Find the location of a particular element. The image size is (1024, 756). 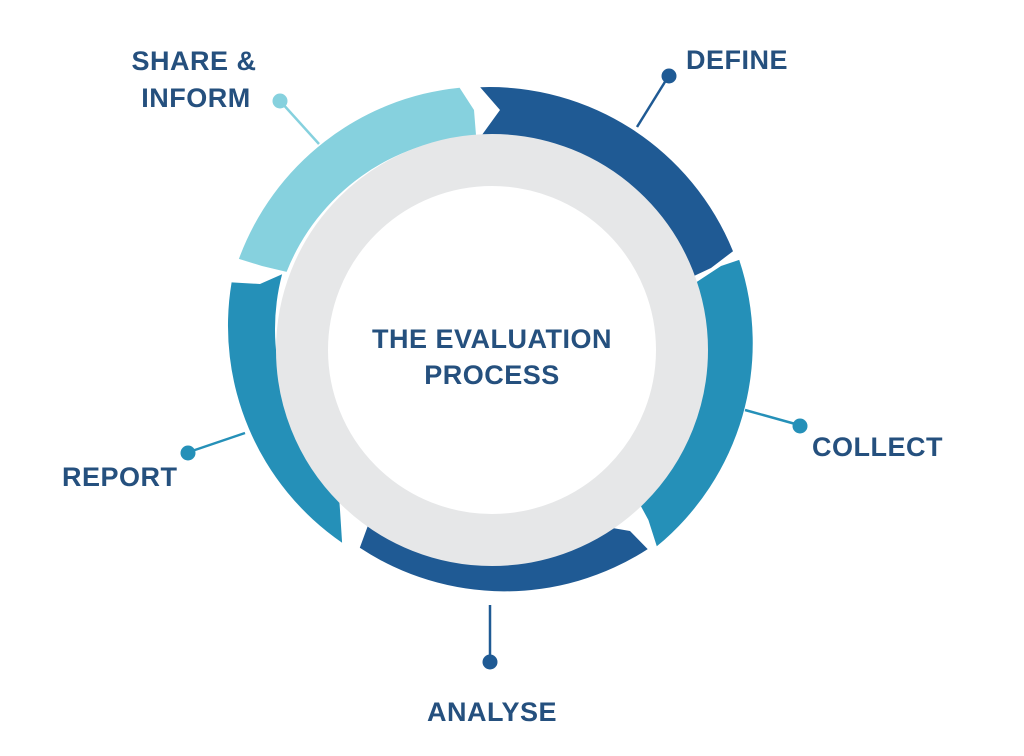

define-dot is located at coordinates (669, 76).